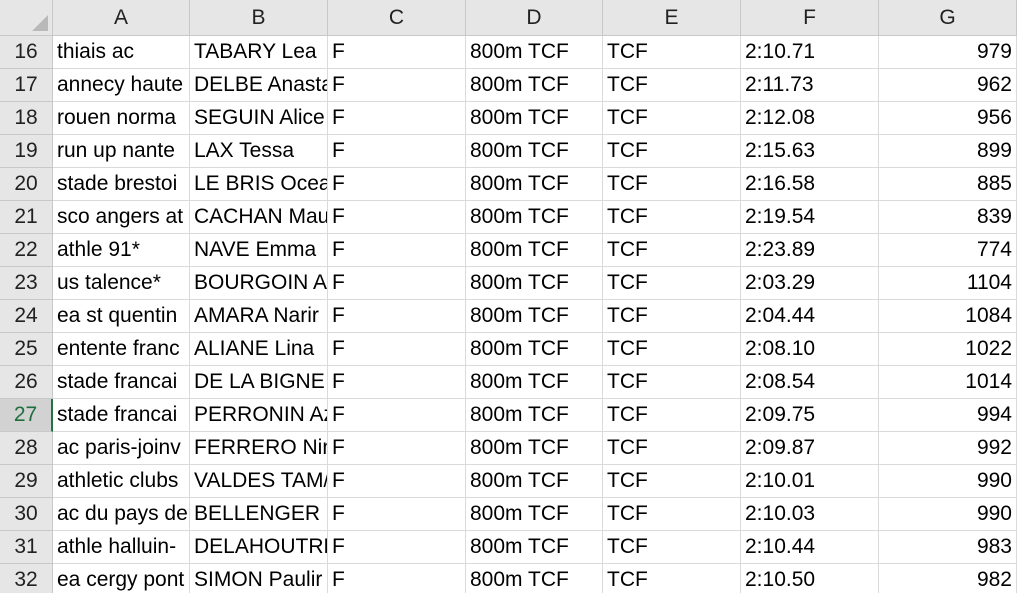  I want to click on cell-a: sco angers at, so click(121, 217).